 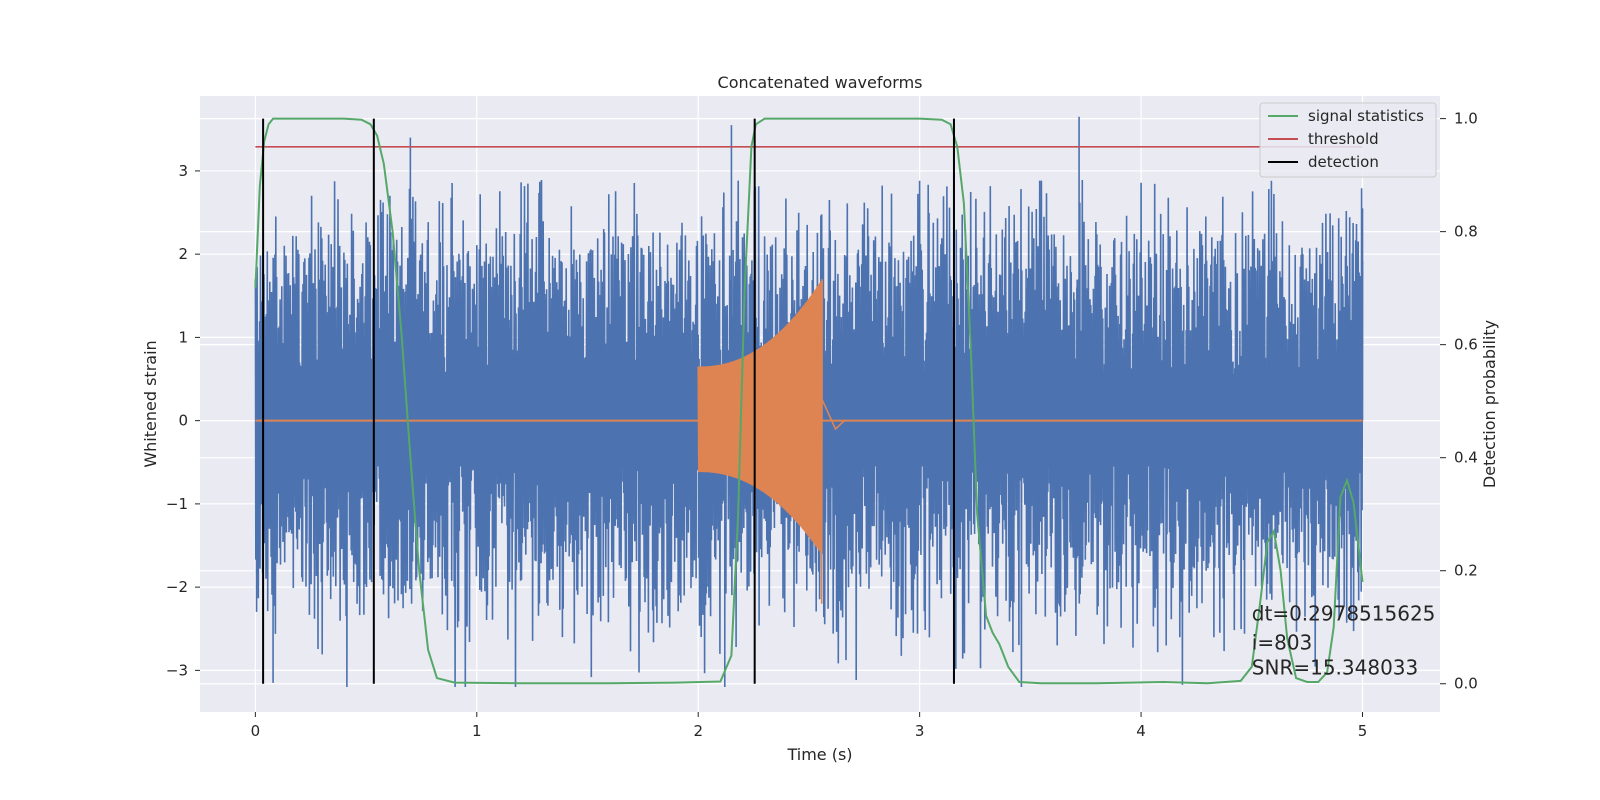 I want to click on chirp-ringdown, so click(x=833, y=415).